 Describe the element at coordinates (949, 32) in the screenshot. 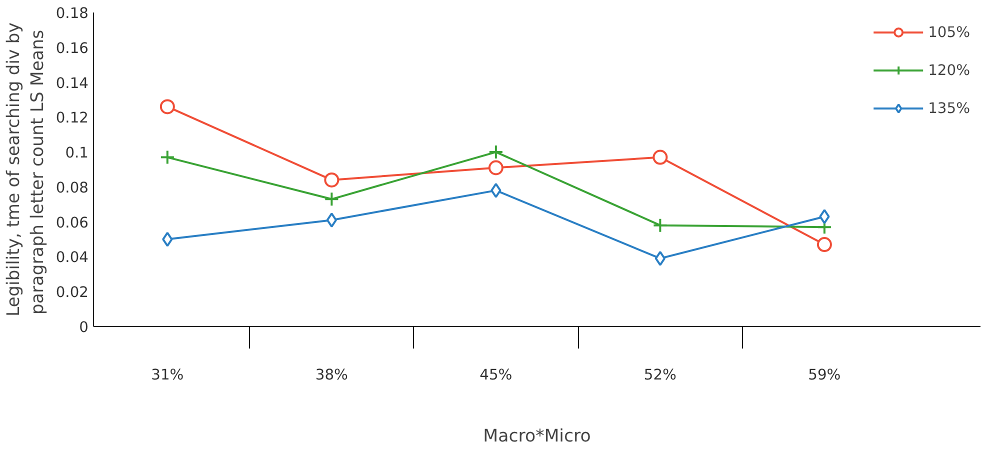

I see `legend-label: 105%` at that location.